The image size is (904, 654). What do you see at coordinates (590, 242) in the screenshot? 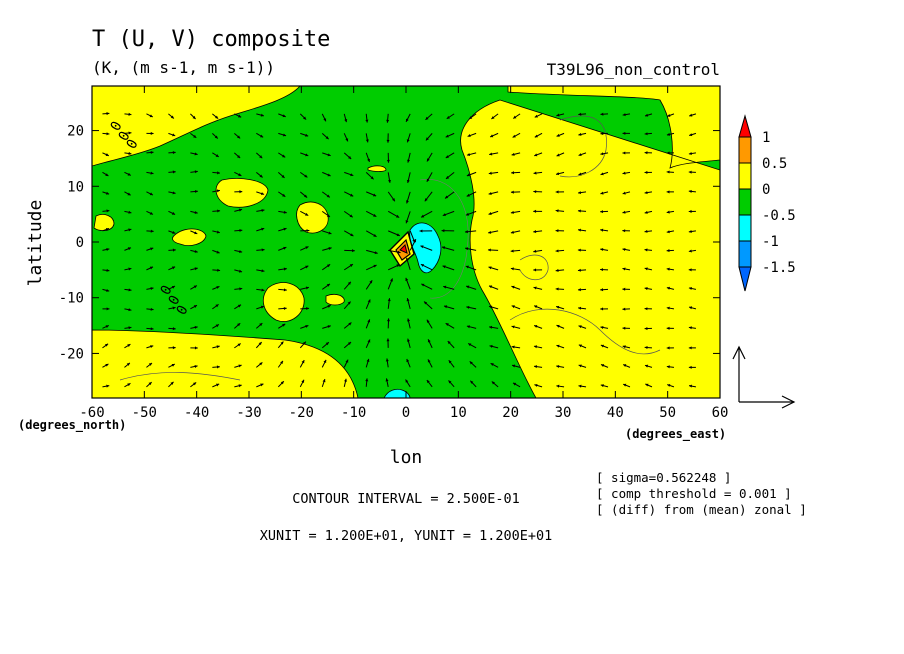
I see `positive-region-east` at bounding box center [590, 242].